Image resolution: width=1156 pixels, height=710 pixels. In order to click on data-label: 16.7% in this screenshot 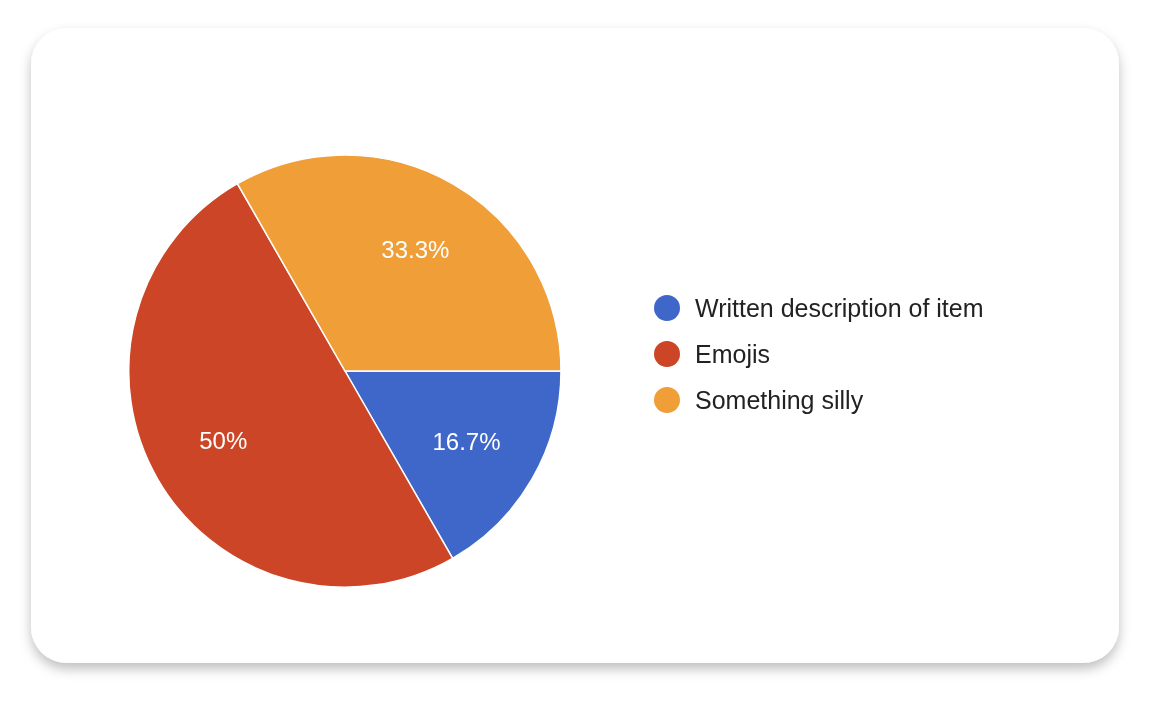, I will do `click(466, 441)`.